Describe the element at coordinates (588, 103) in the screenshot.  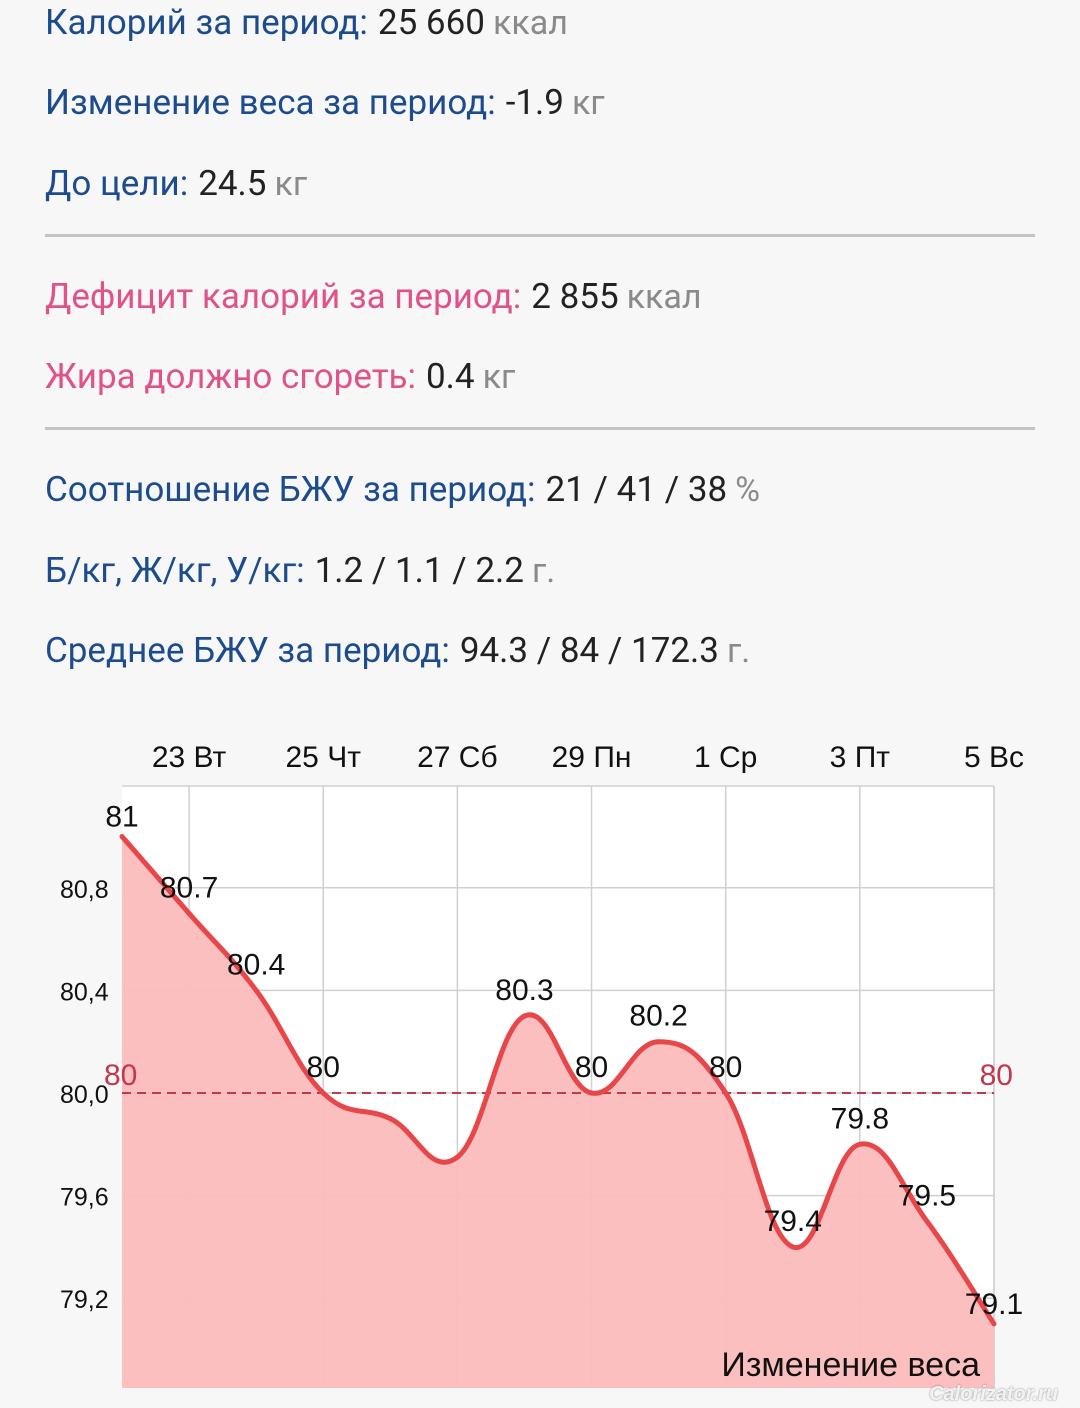
I see `weight-change-unit: кг` at that location.